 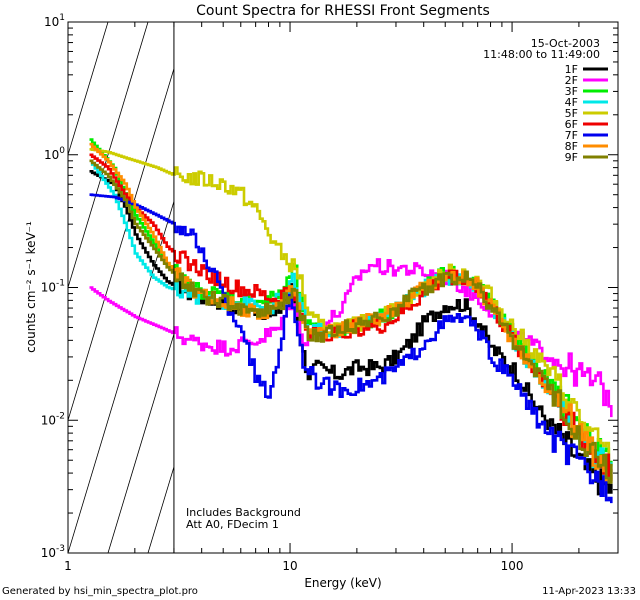 I want to click on y-tick-label: 10¹, so click(x=54, y=21).